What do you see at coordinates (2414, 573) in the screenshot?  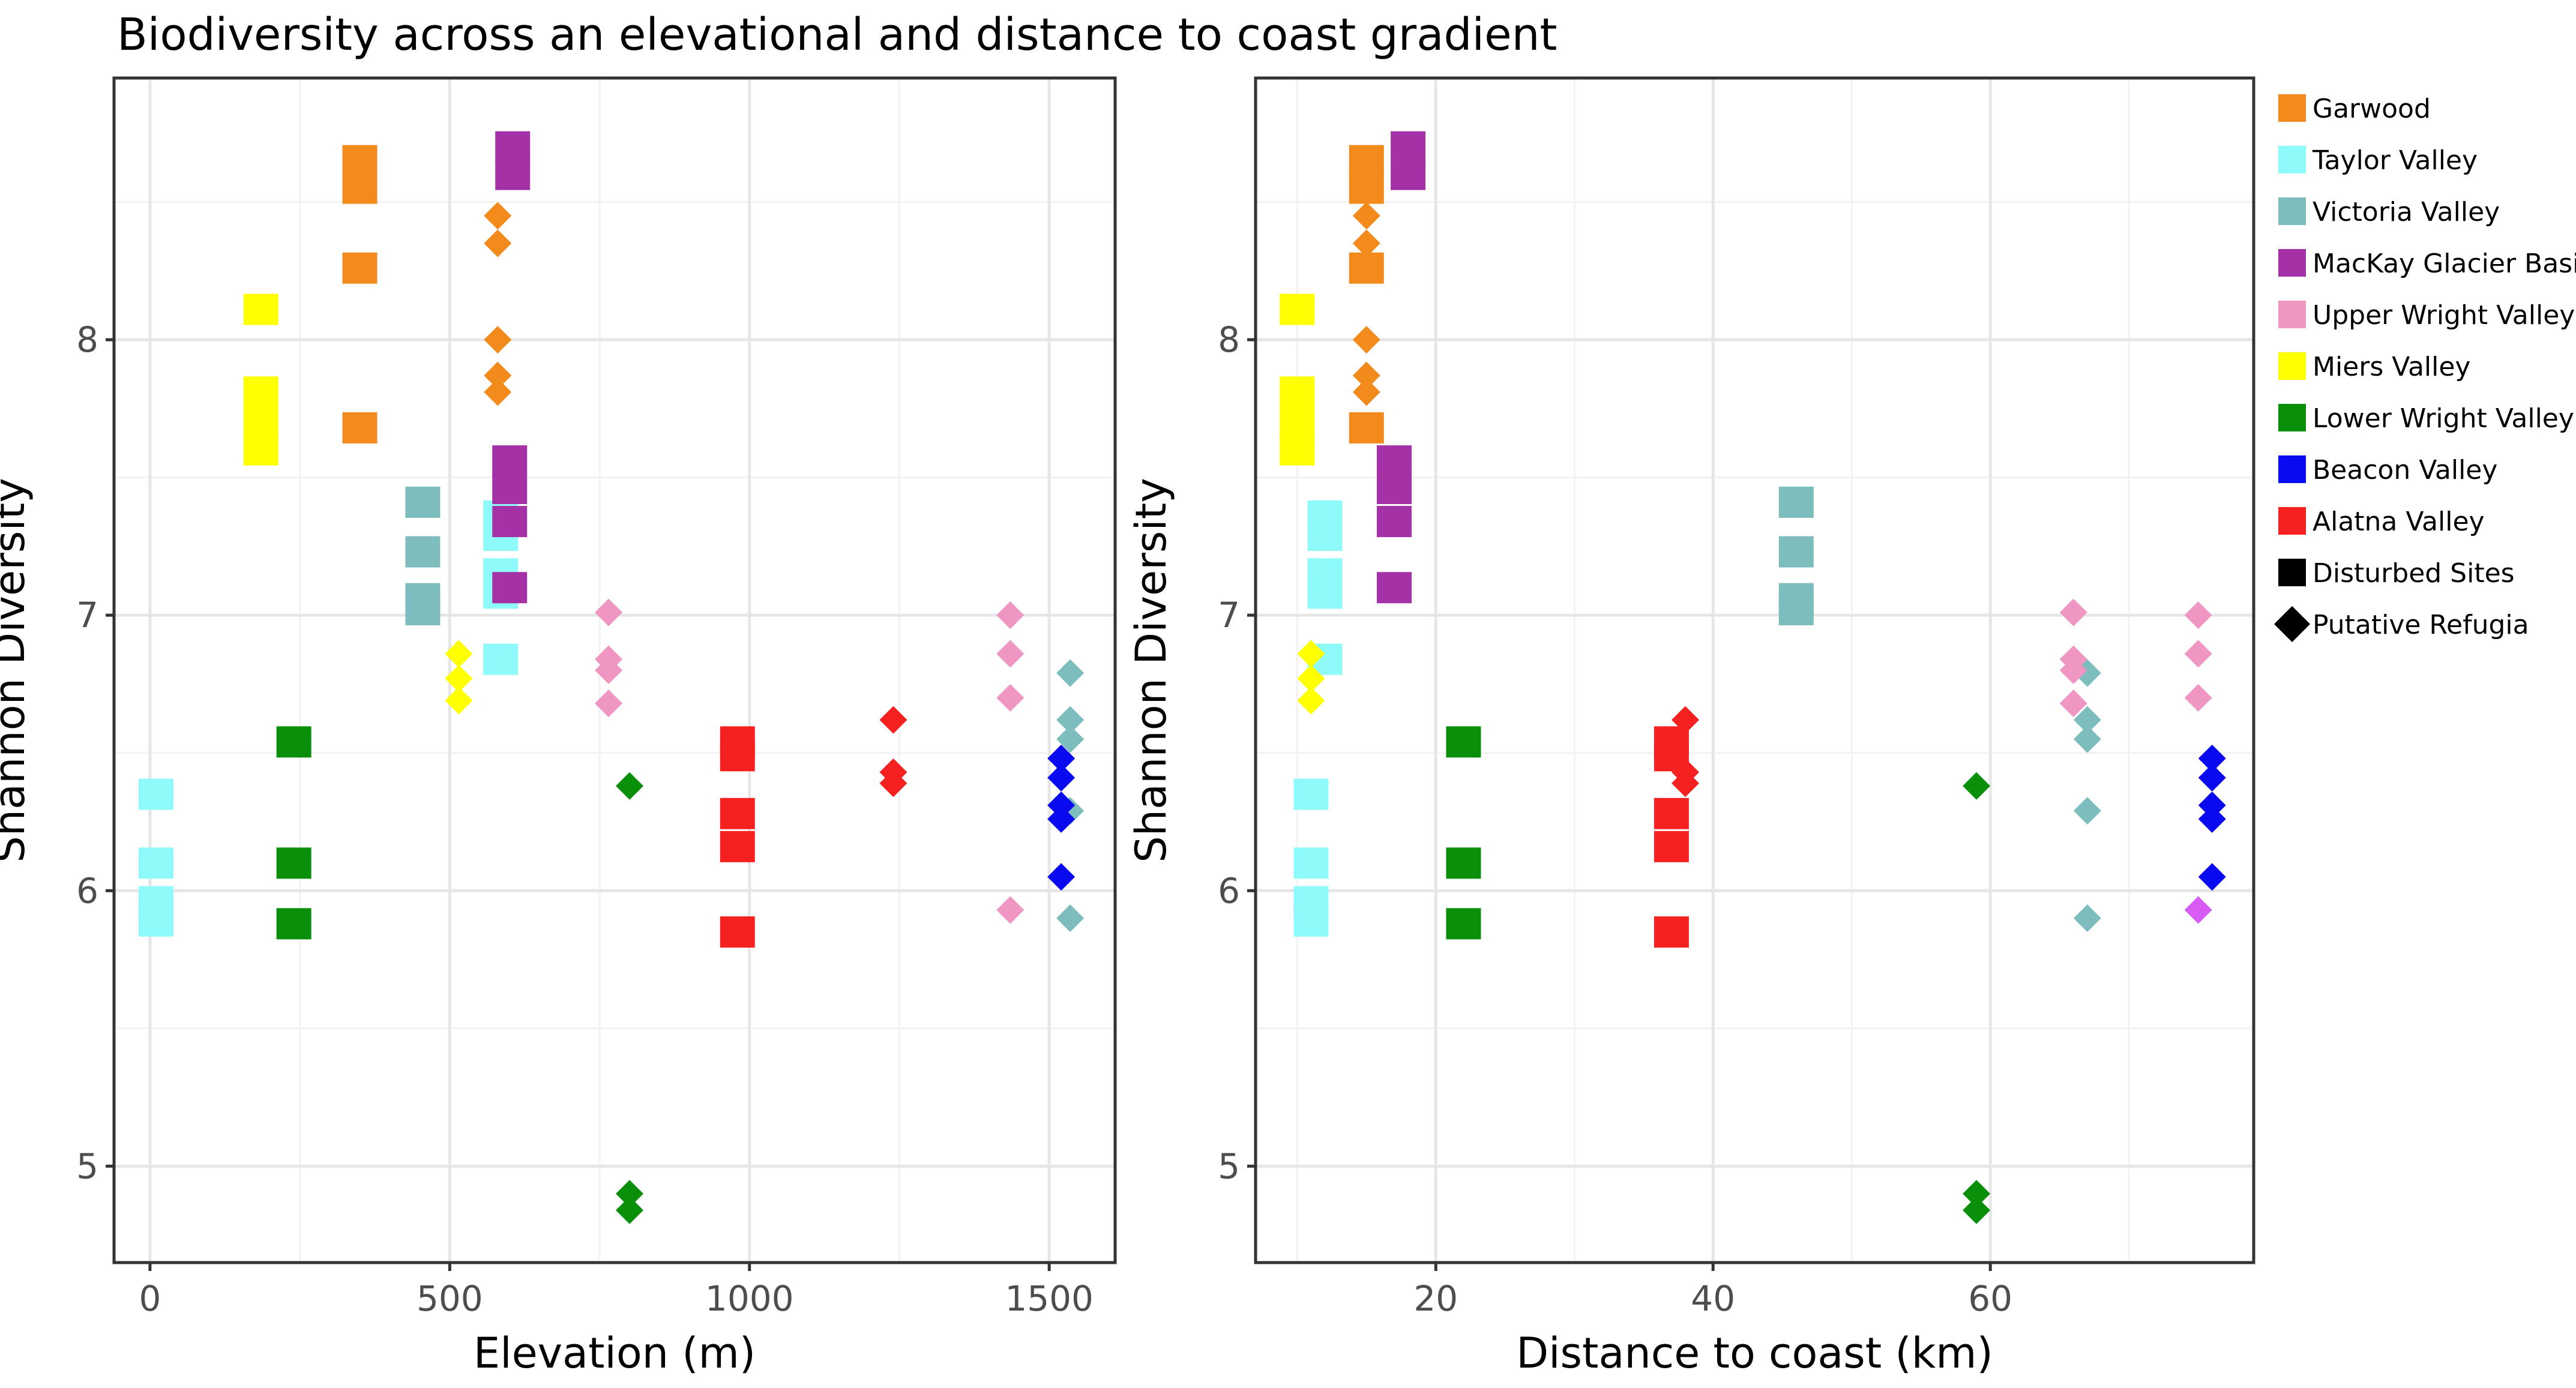 I see `legend-label: Disturbed Sites` at bounding box center [2414, 573].